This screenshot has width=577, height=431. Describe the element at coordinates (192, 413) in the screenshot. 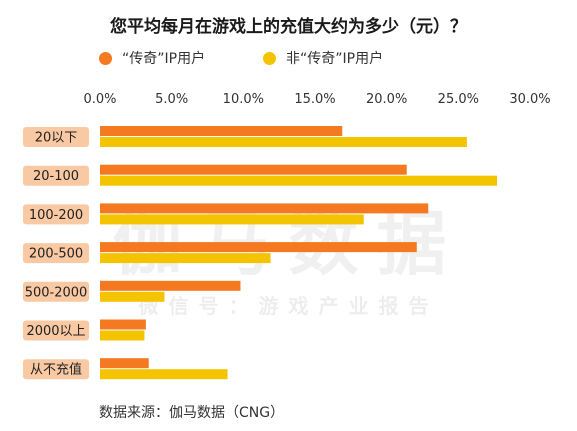

I see `data-source-note: 数据来源：伽马数据（CNG）` at that location.